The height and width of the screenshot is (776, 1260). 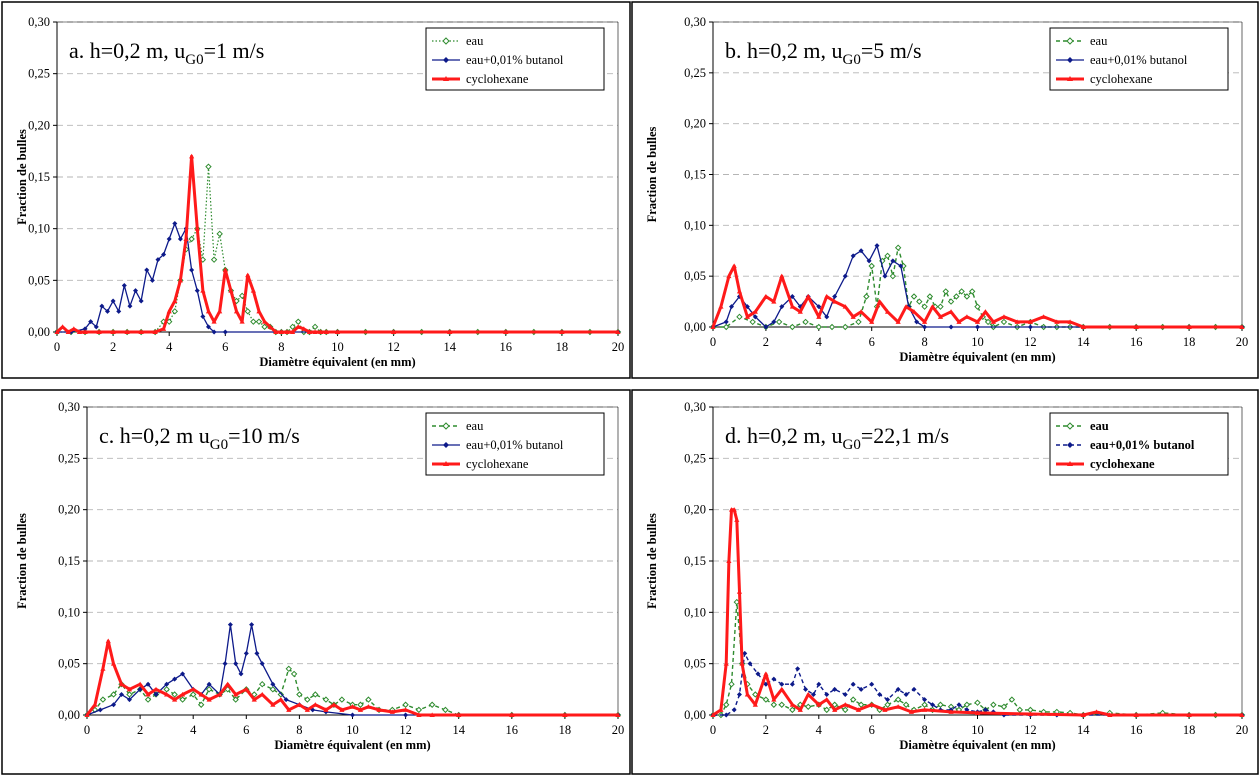 What do you see at coordinates (166, 53) in the screenshot?
I see `chart-title: a. h=0,2 m, uG0=1 m/s` at bounding box center [166, 53].